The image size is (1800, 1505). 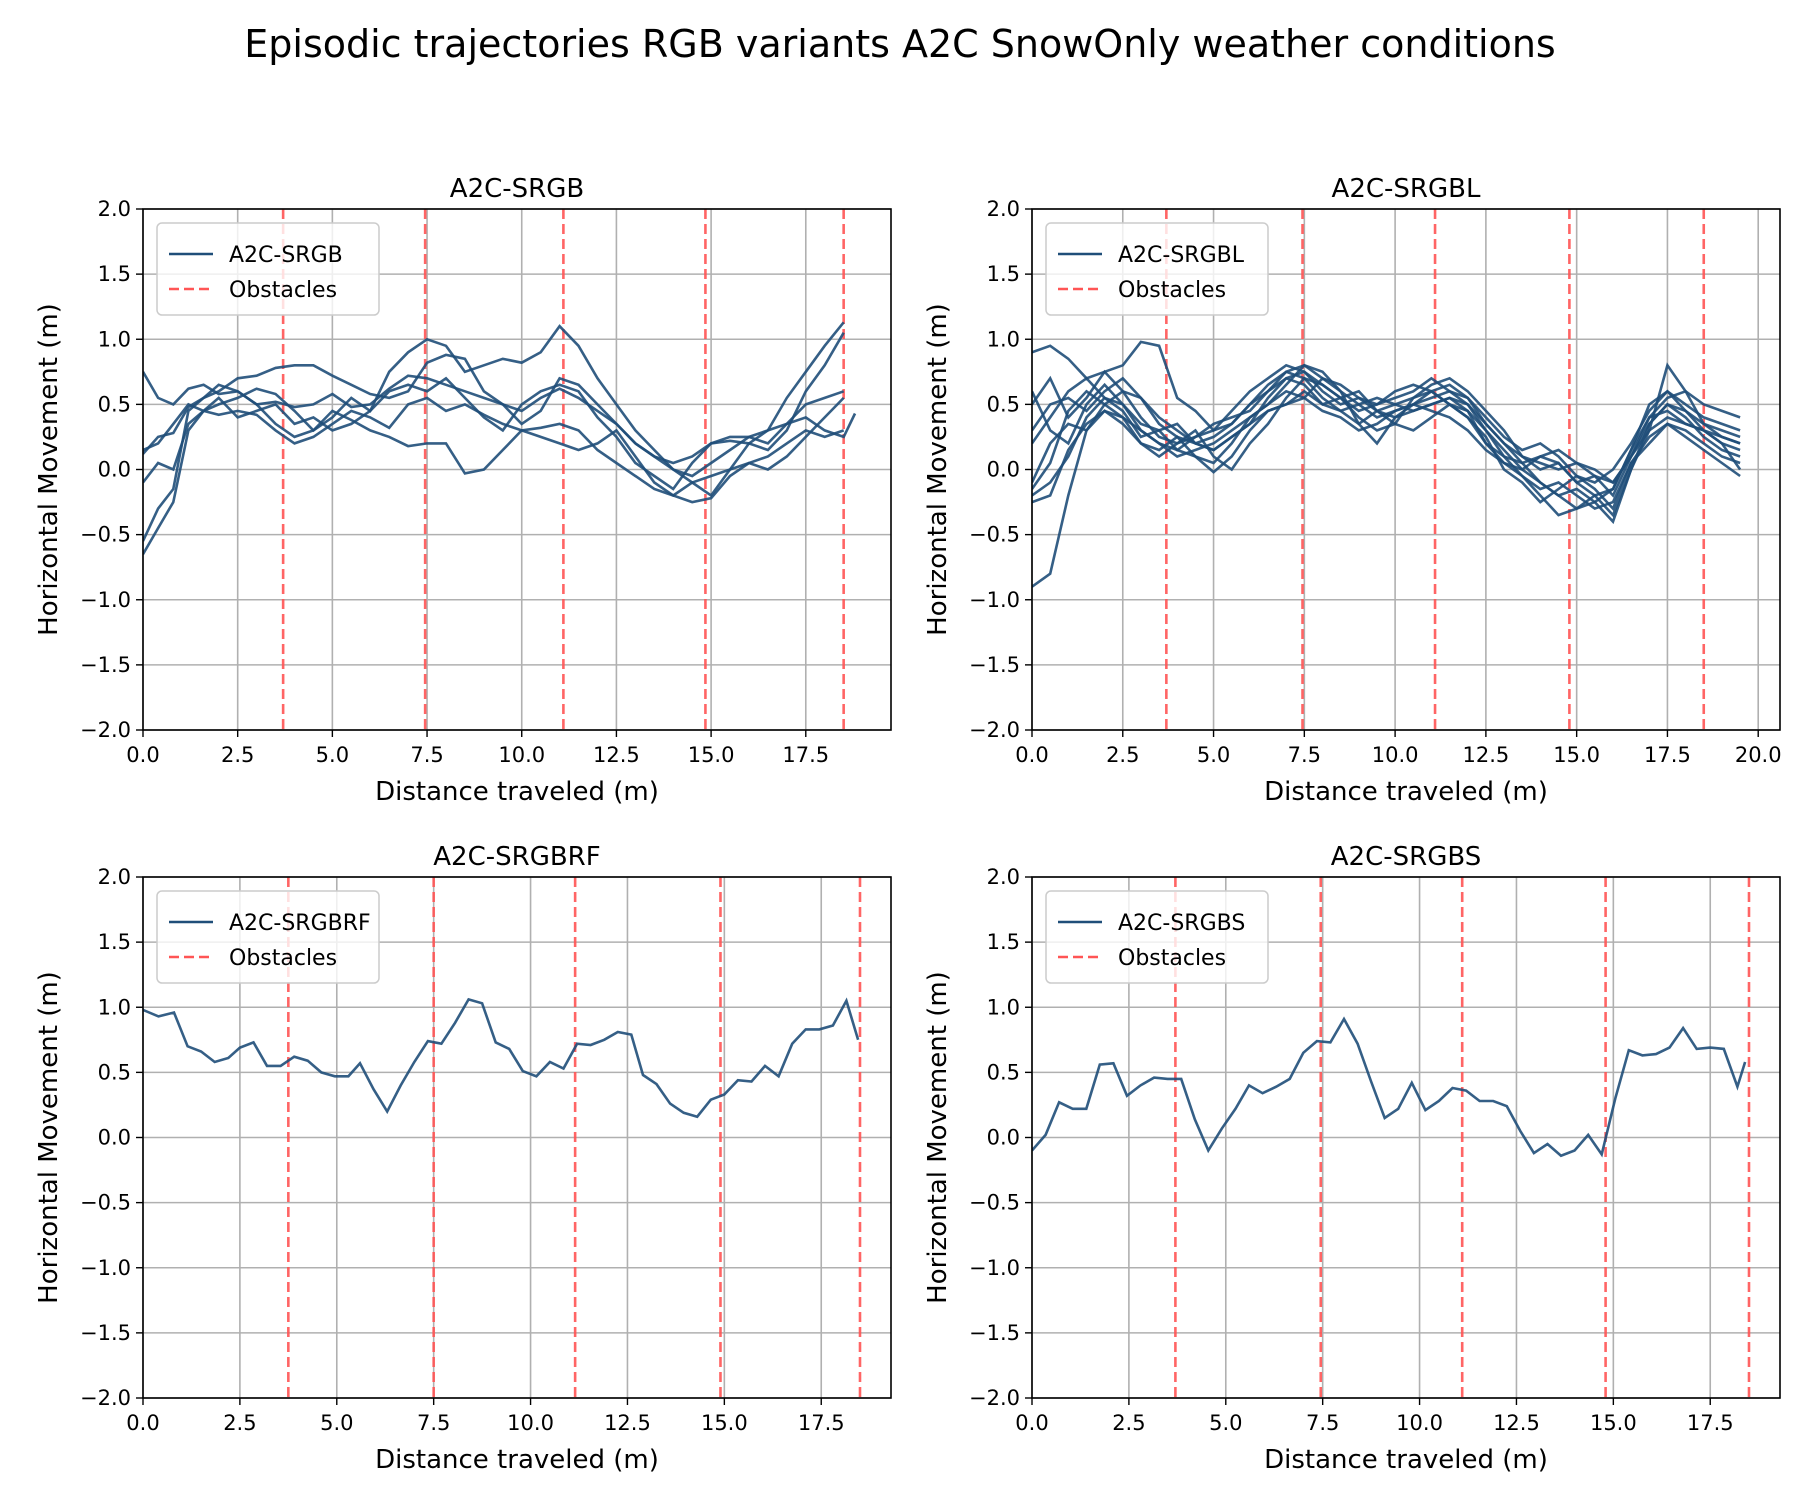 I want to click on legend: A2C-SRGBRF Obstacles, so click(x=268, y=937).